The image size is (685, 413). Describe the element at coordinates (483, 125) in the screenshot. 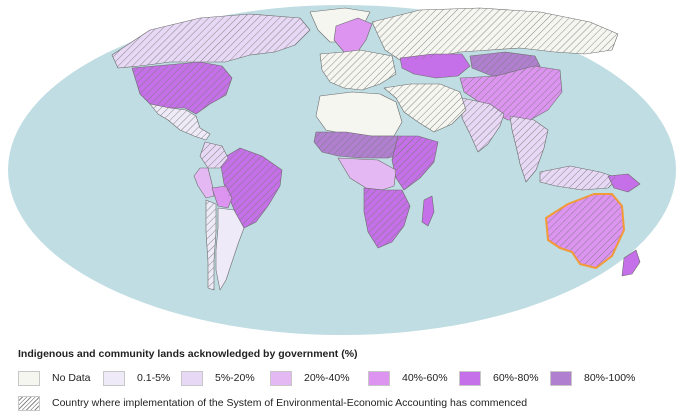

I see `hatch-india` at that location.